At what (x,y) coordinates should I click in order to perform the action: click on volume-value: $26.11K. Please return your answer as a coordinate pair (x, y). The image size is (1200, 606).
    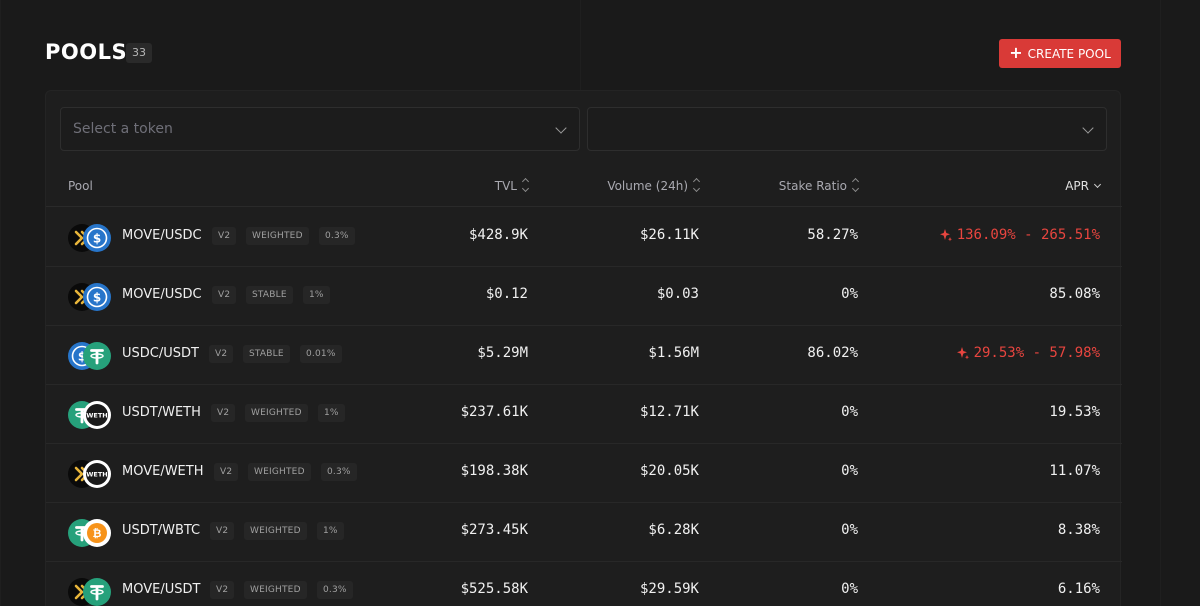
    Looking at the image, I should click on (669, 235).